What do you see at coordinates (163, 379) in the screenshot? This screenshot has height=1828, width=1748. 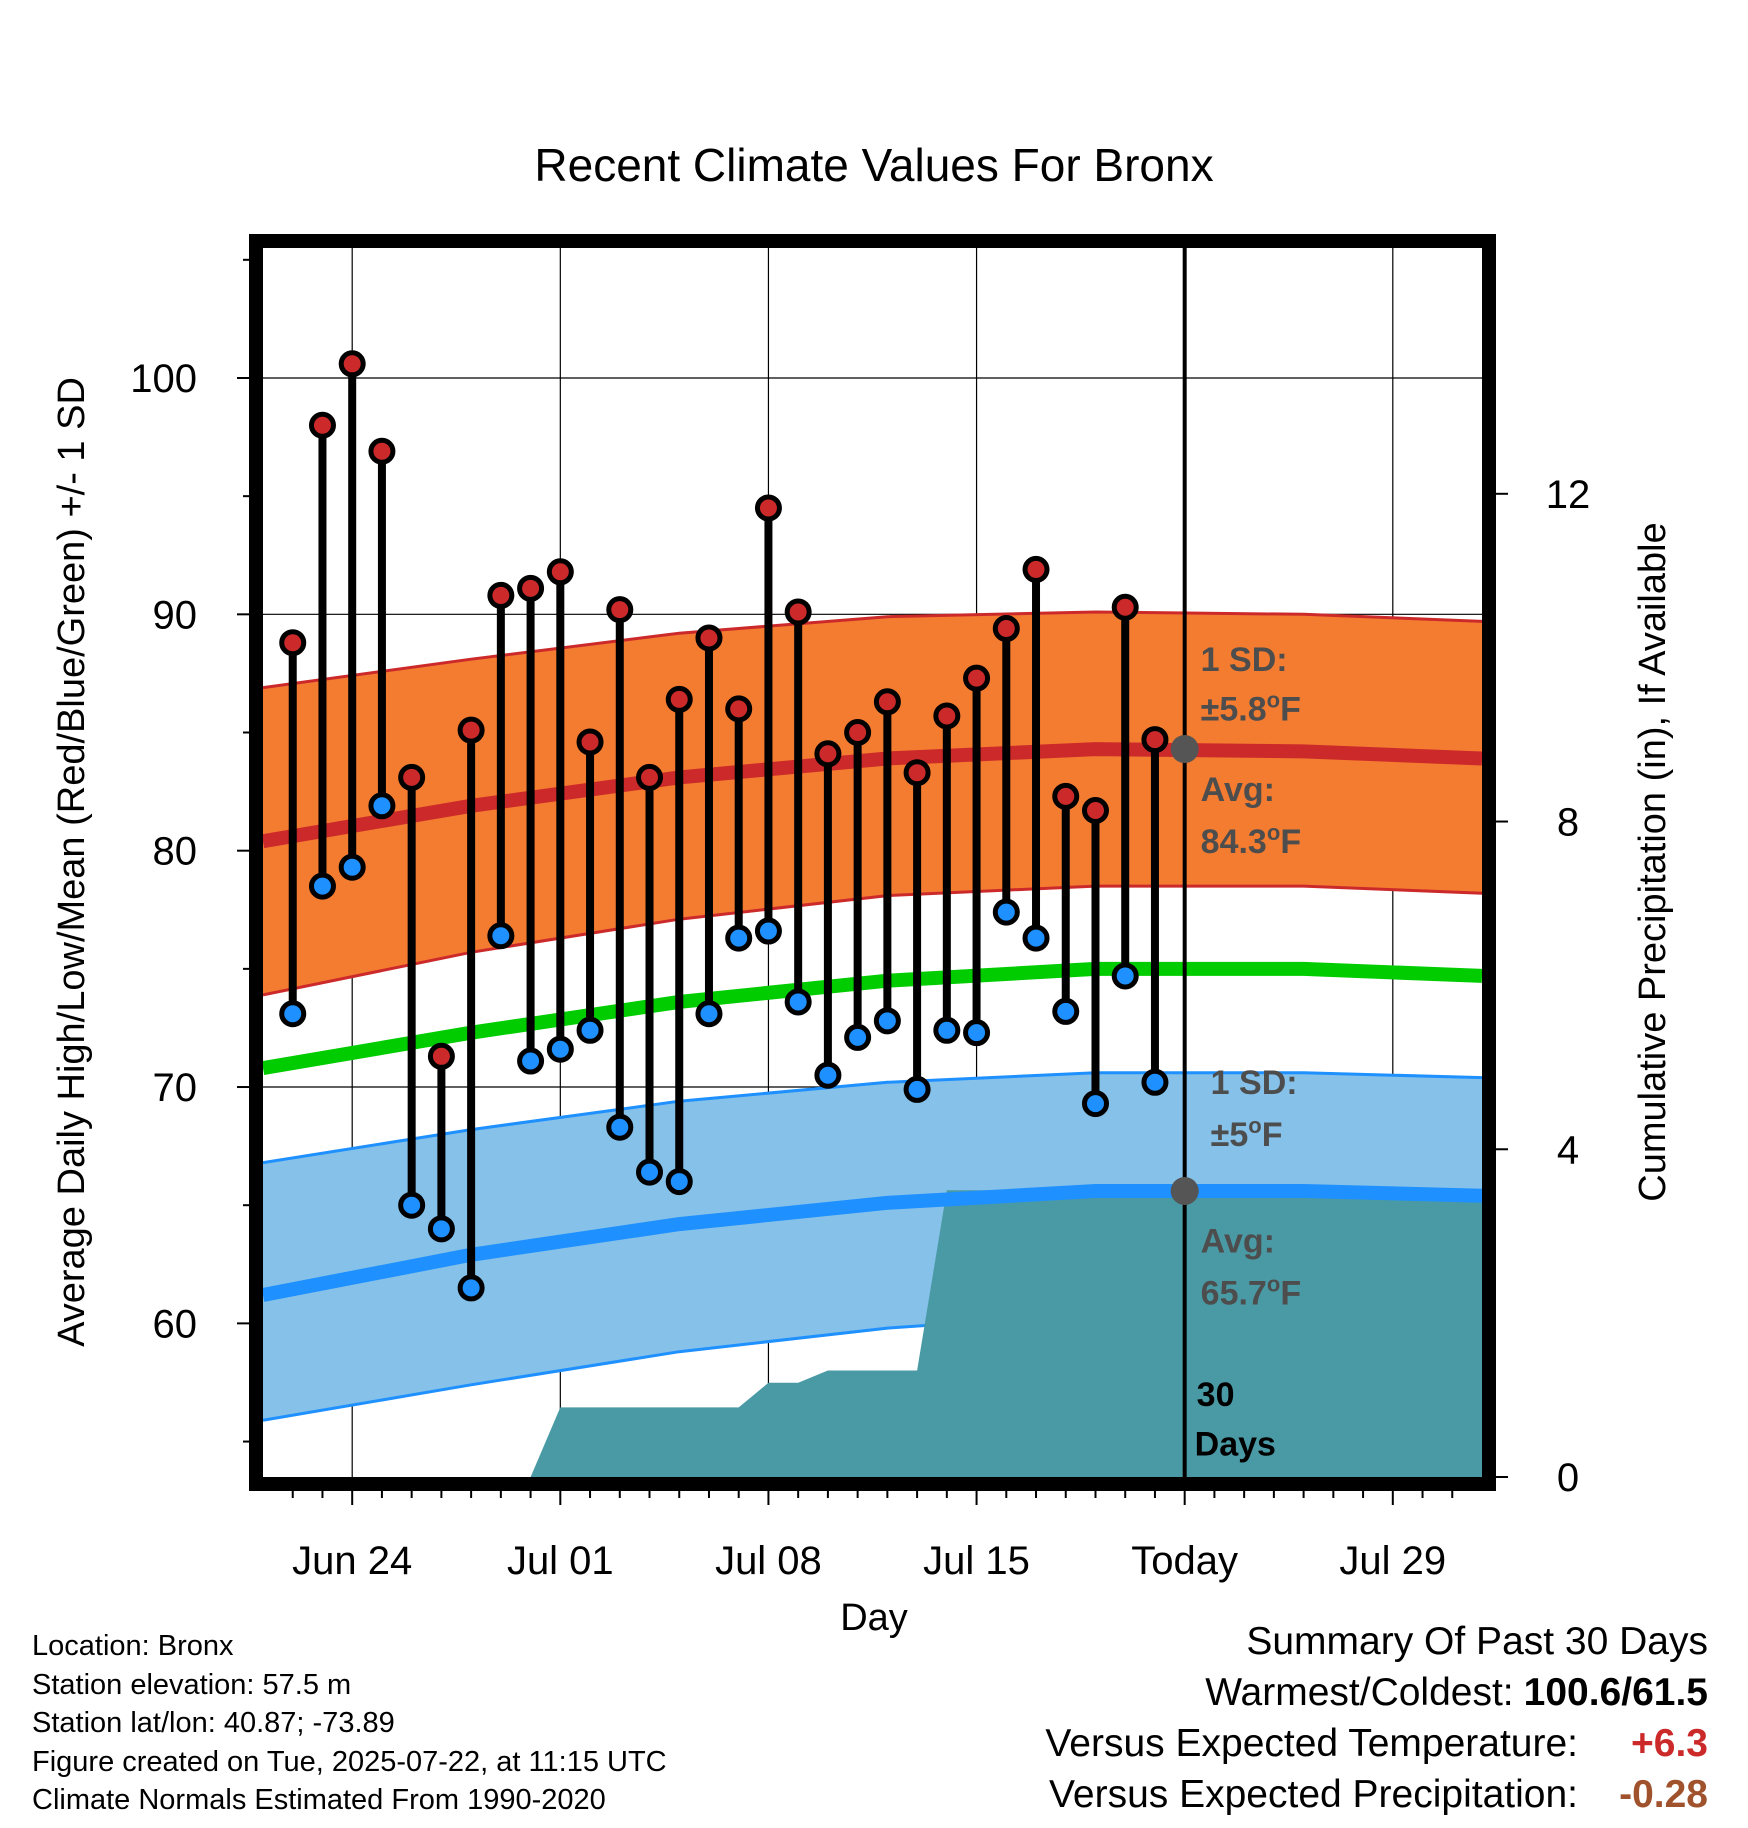 I see `y-tick-label: 100` at bounding box center [163, 379].